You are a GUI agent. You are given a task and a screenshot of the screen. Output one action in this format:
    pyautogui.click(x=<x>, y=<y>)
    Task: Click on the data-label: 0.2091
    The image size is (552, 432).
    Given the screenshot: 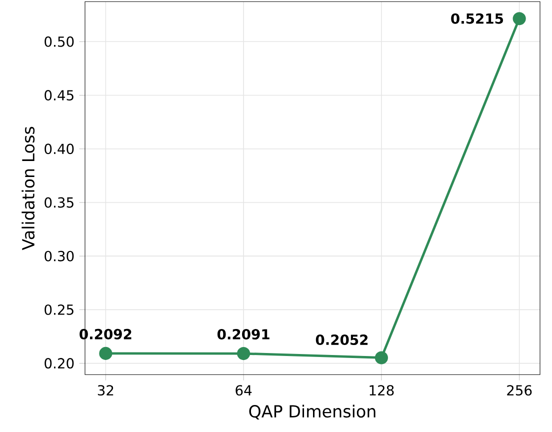 What is the action you would take?
    pyautogui.click(x=243, y=334)
    